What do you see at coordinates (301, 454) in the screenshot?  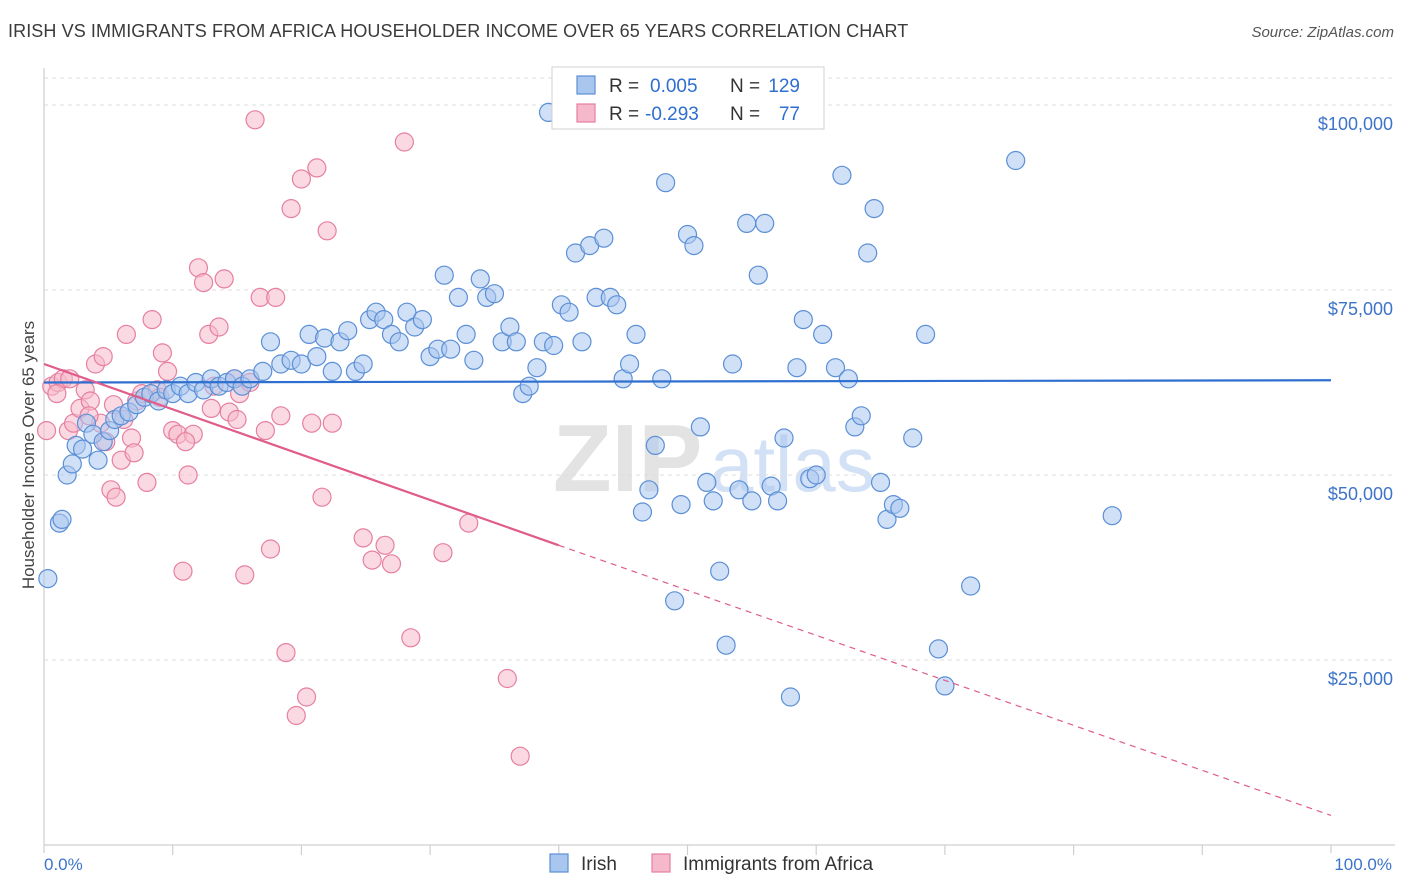 I see `africa-trend-line` at bounding box center [301, 454].